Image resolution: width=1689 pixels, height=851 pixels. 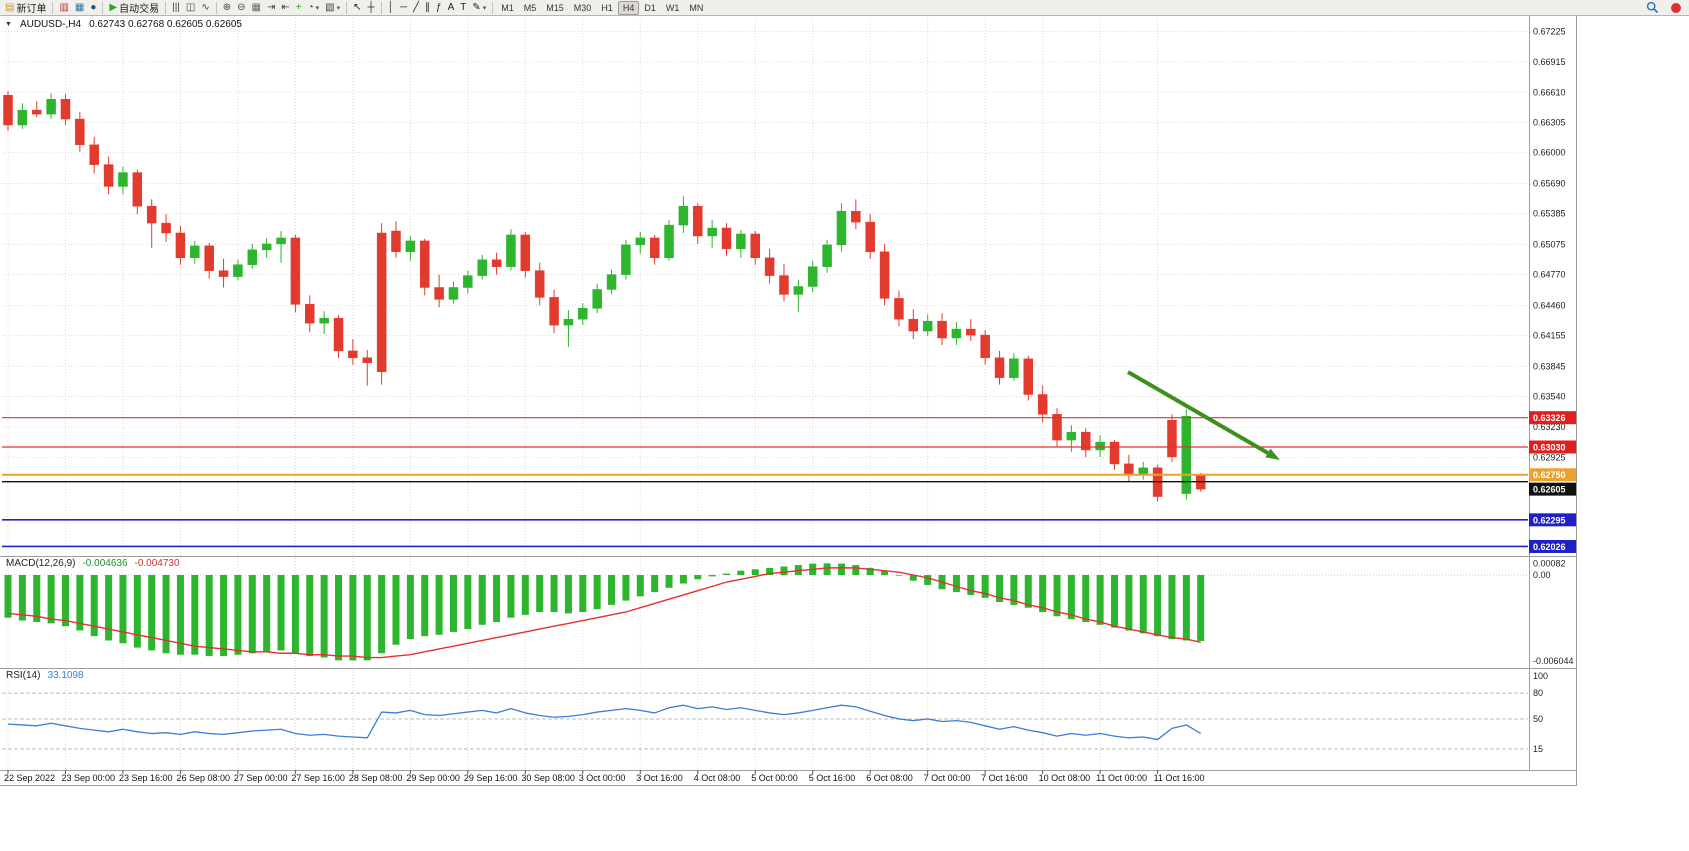 I want to click on fibonacci-icon: ƒ, so click(x=439, y=7).